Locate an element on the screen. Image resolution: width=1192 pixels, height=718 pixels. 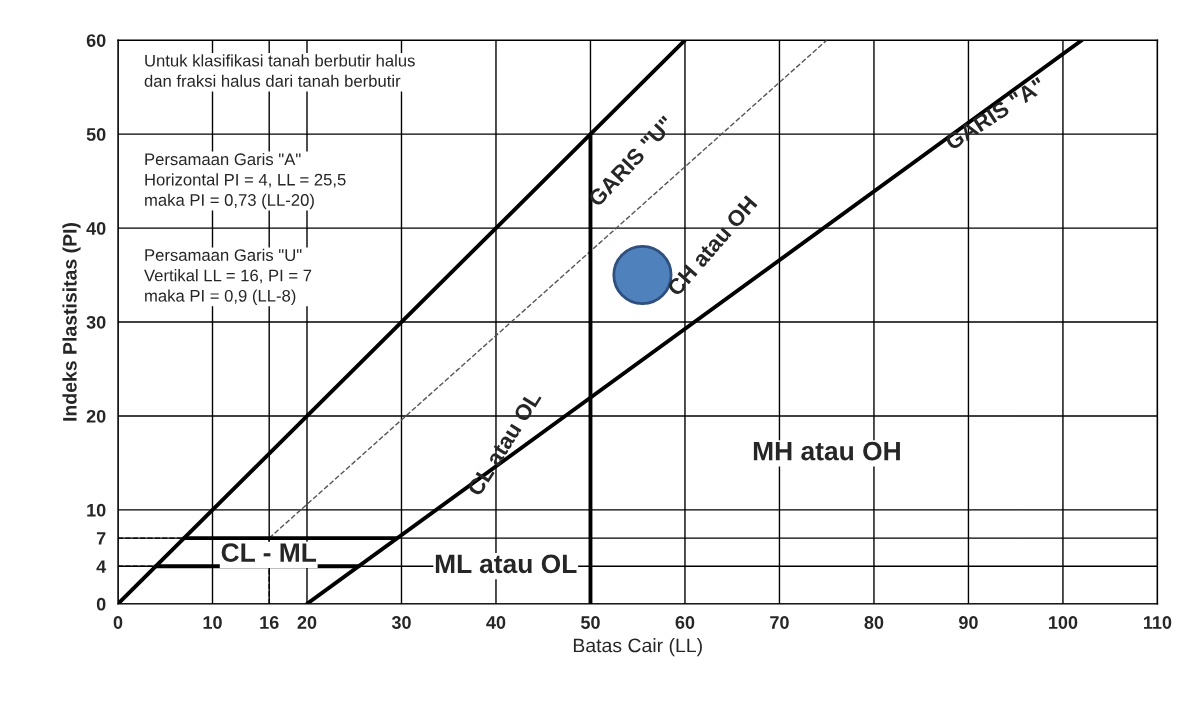
x-axis-title: Batas Cair (LL) is located at coordinates (637, 647).